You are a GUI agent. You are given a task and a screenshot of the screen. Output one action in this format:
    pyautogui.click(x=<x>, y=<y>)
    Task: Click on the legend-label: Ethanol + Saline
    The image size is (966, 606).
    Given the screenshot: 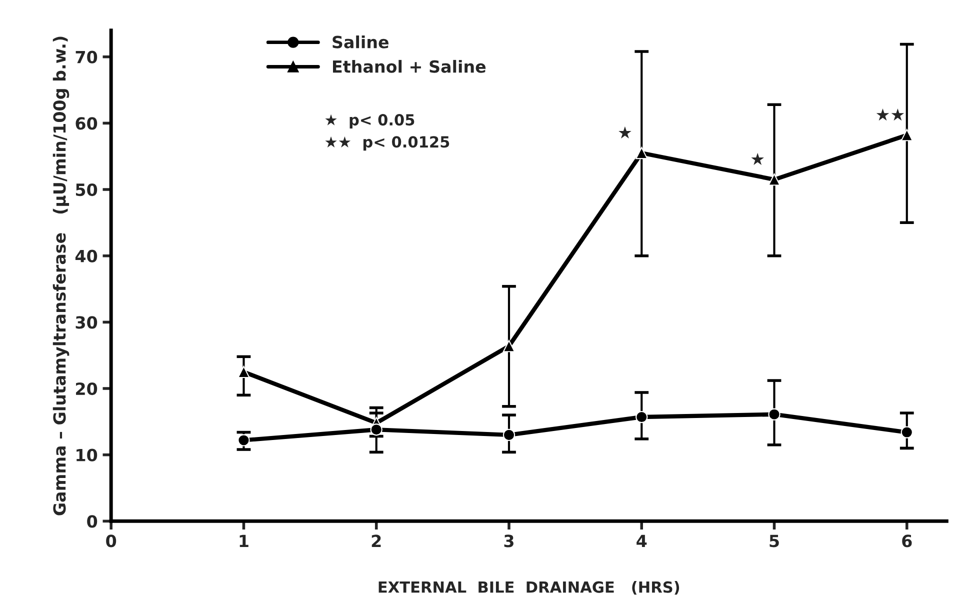 What is the action you would take?
    pyautogui.click(x=409, y=66)
    